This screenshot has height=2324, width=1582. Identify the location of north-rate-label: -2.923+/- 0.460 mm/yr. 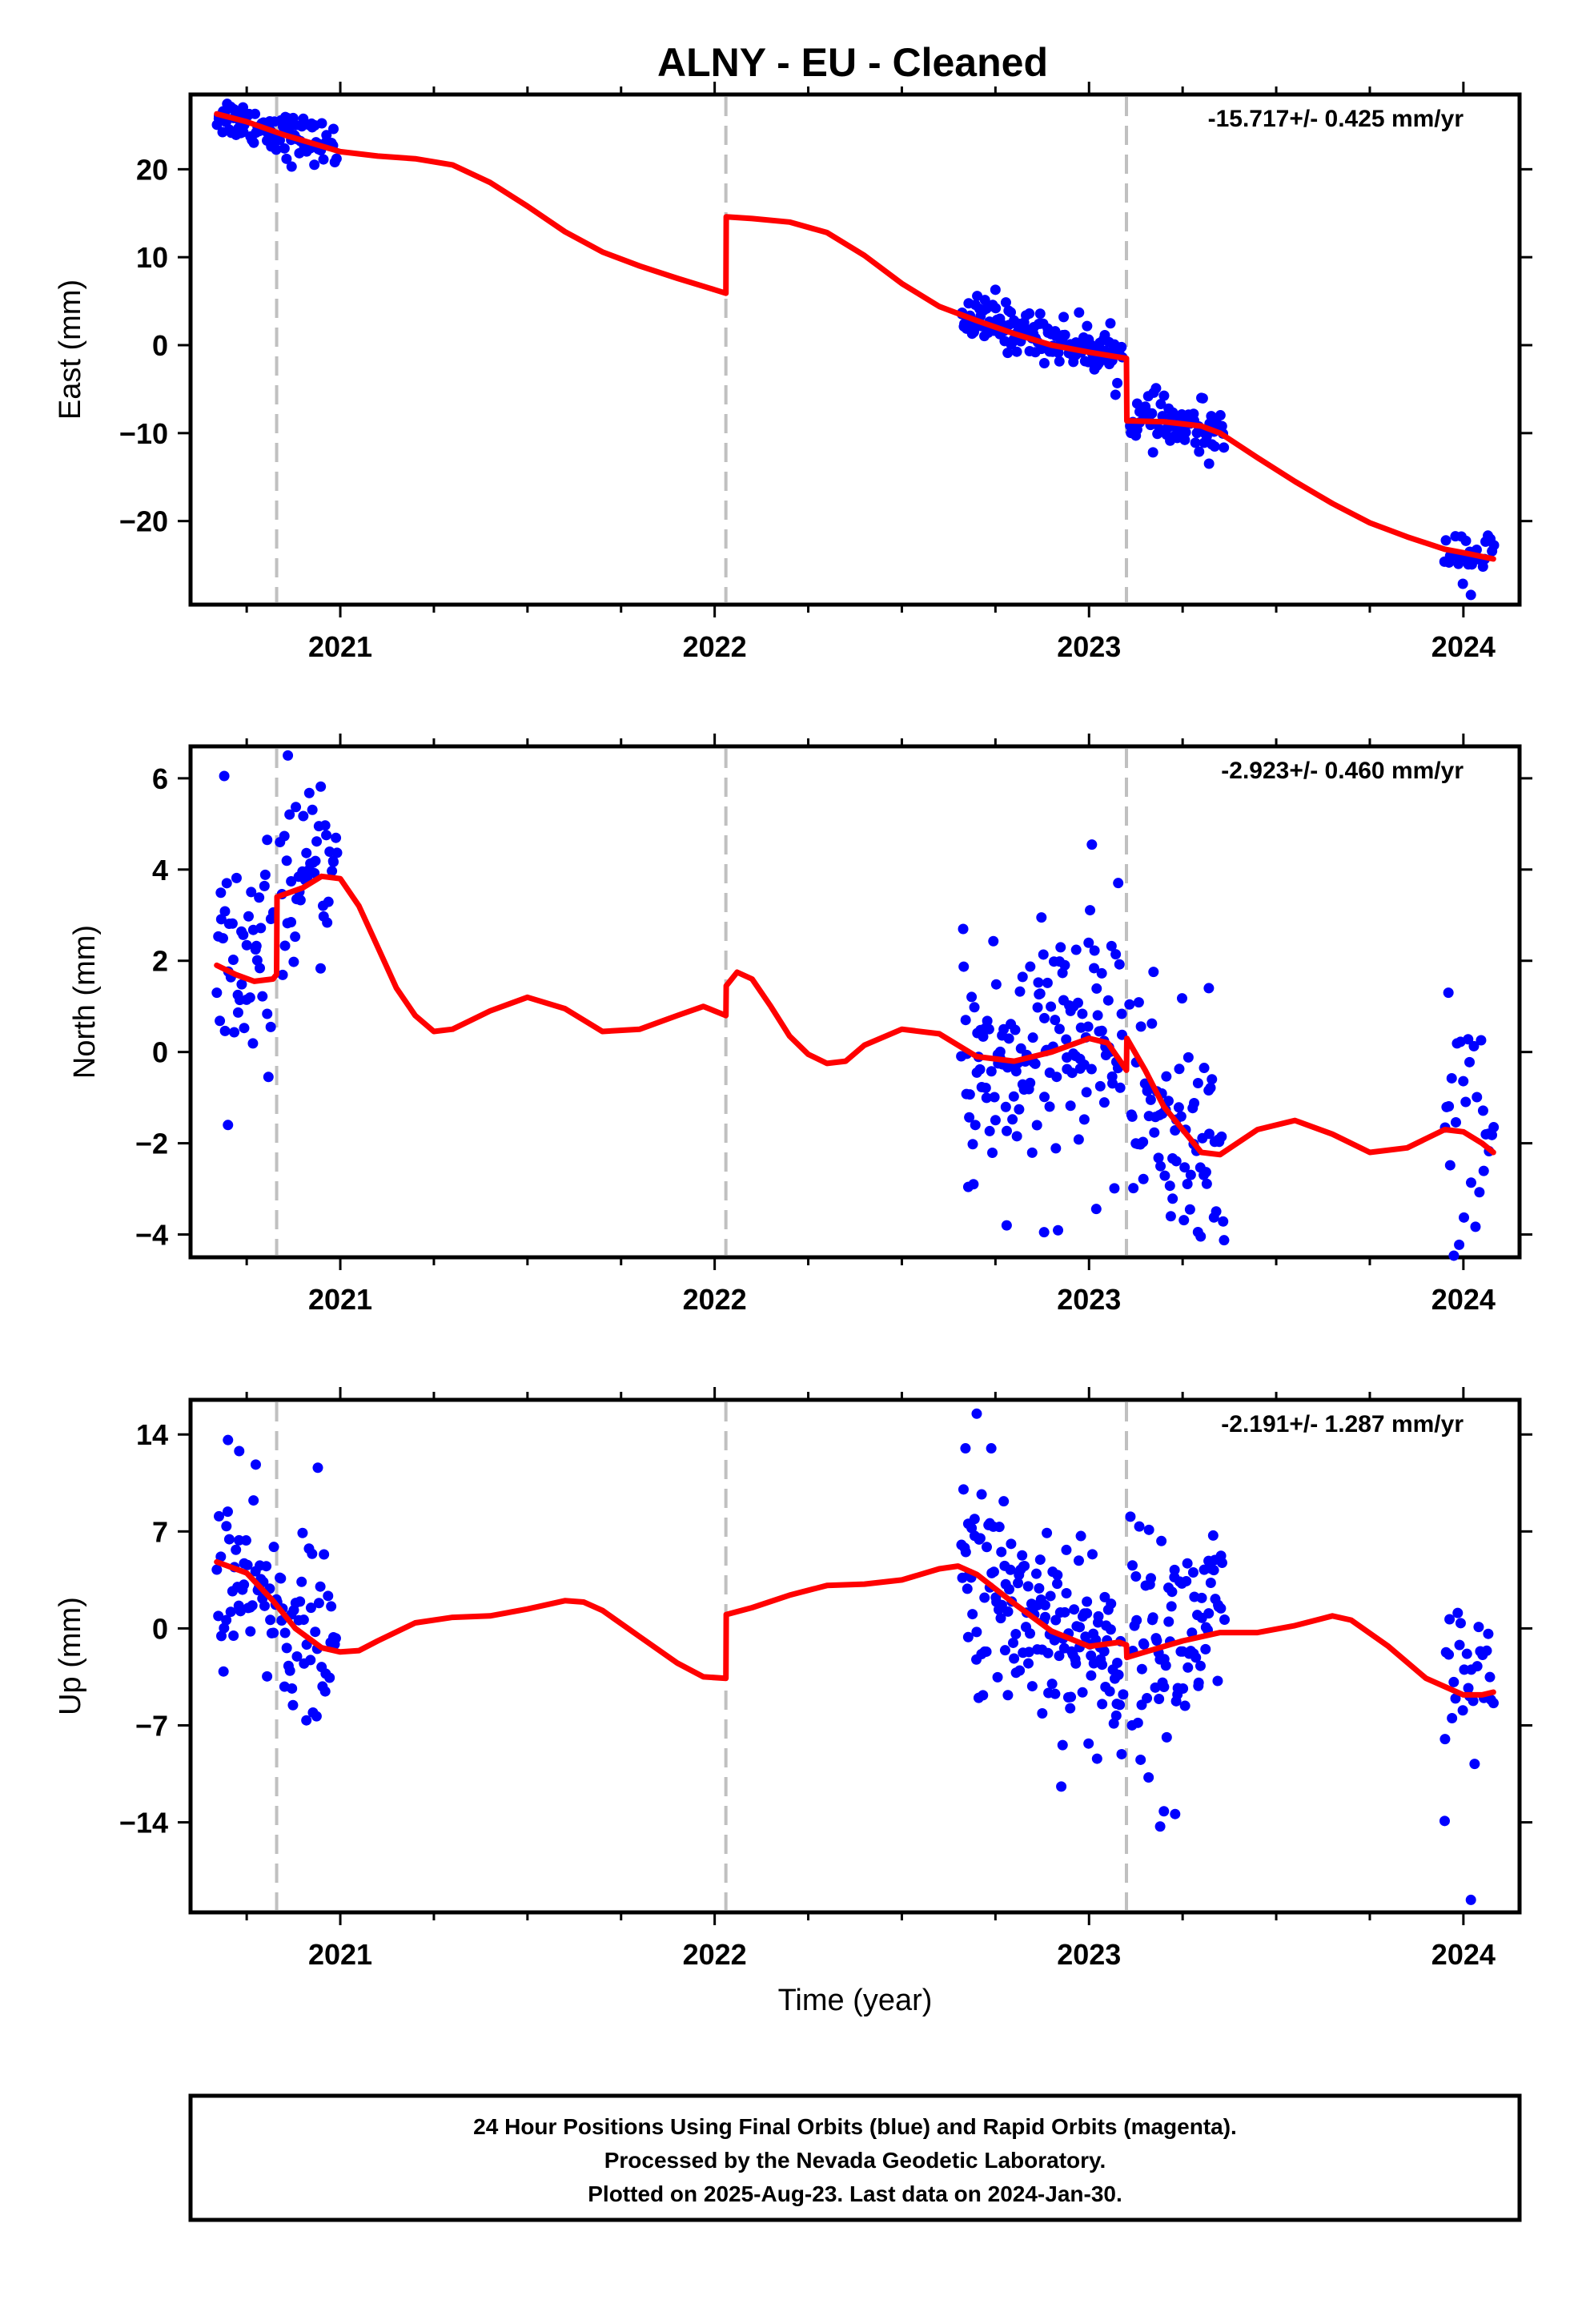
(1342, 771).